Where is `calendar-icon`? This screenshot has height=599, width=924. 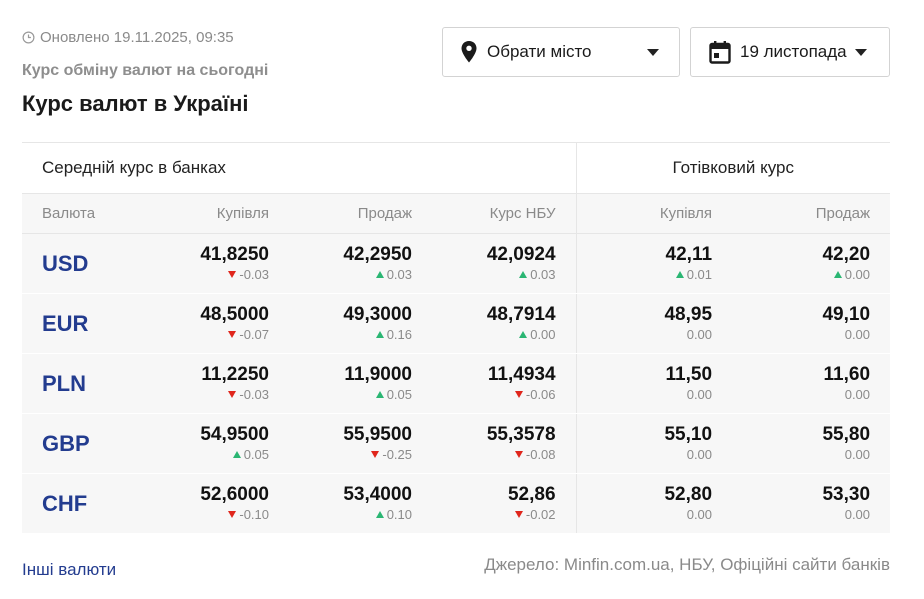
calendar-icon is located at coordinates (720, 52).